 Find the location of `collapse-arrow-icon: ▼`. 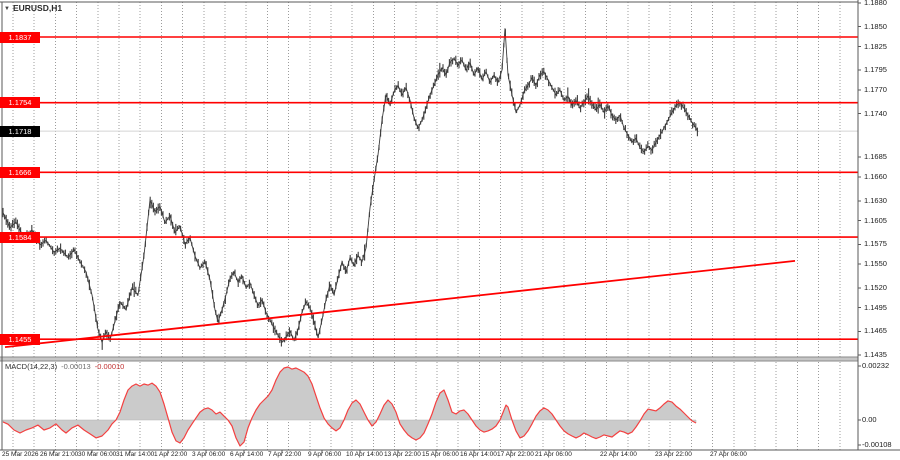

collapse-arrow-icon: ▼ is located at coordinates (7, 9).